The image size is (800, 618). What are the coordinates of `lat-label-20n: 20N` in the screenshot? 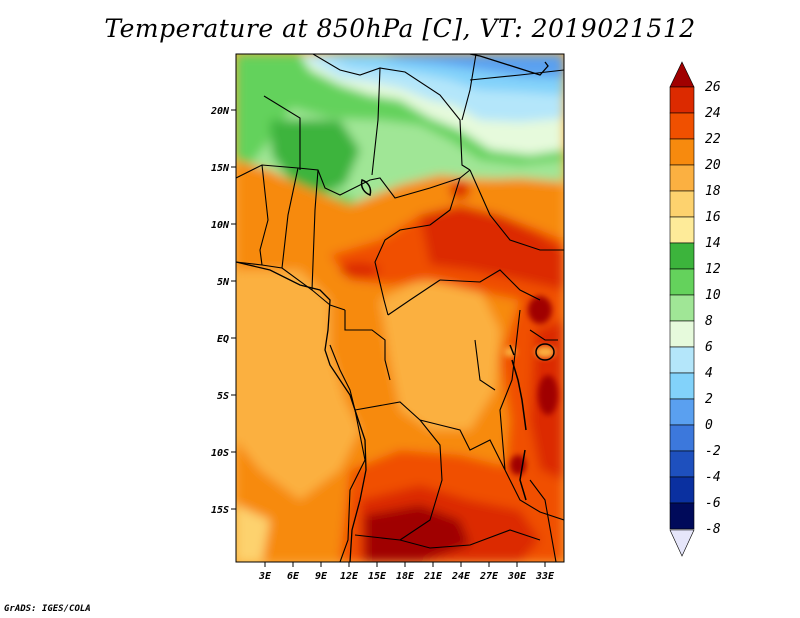 It's located at (220, 111).